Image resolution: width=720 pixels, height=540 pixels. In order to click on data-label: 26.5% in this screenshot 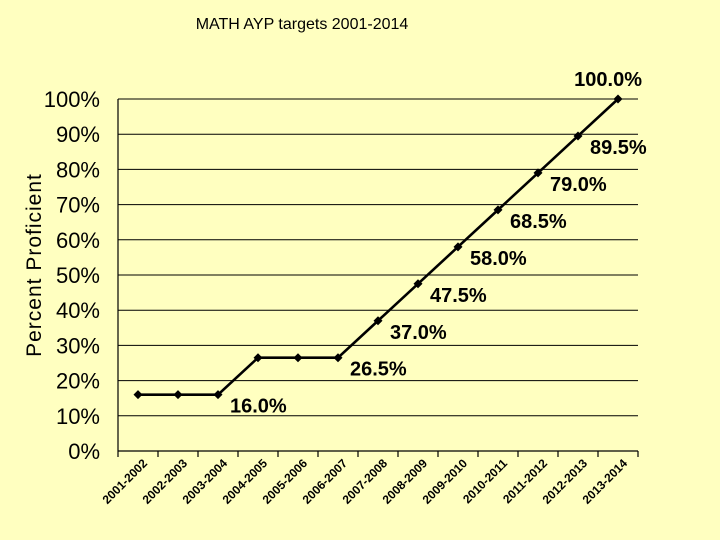, I will do `click(378, 370)`.